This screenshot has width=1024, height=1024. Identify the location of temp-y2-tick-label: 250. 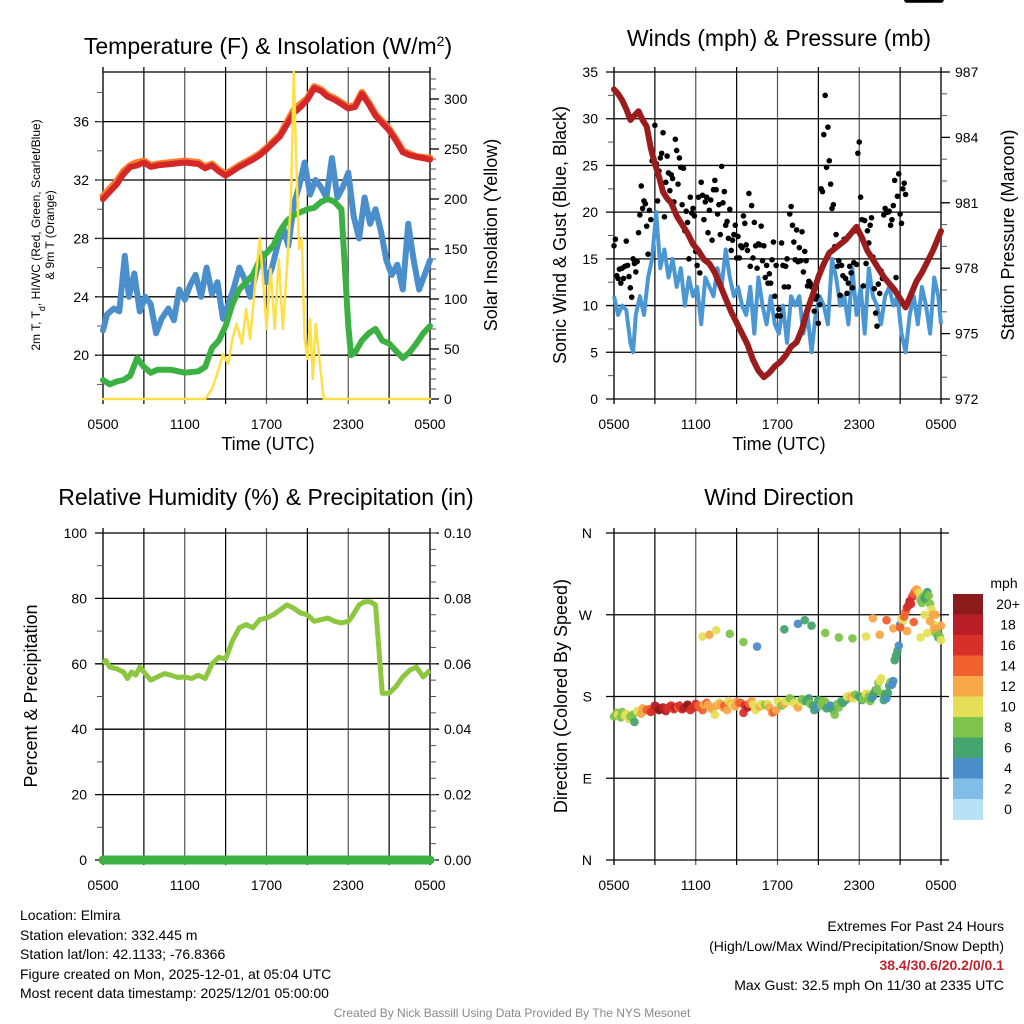
(456, 149).